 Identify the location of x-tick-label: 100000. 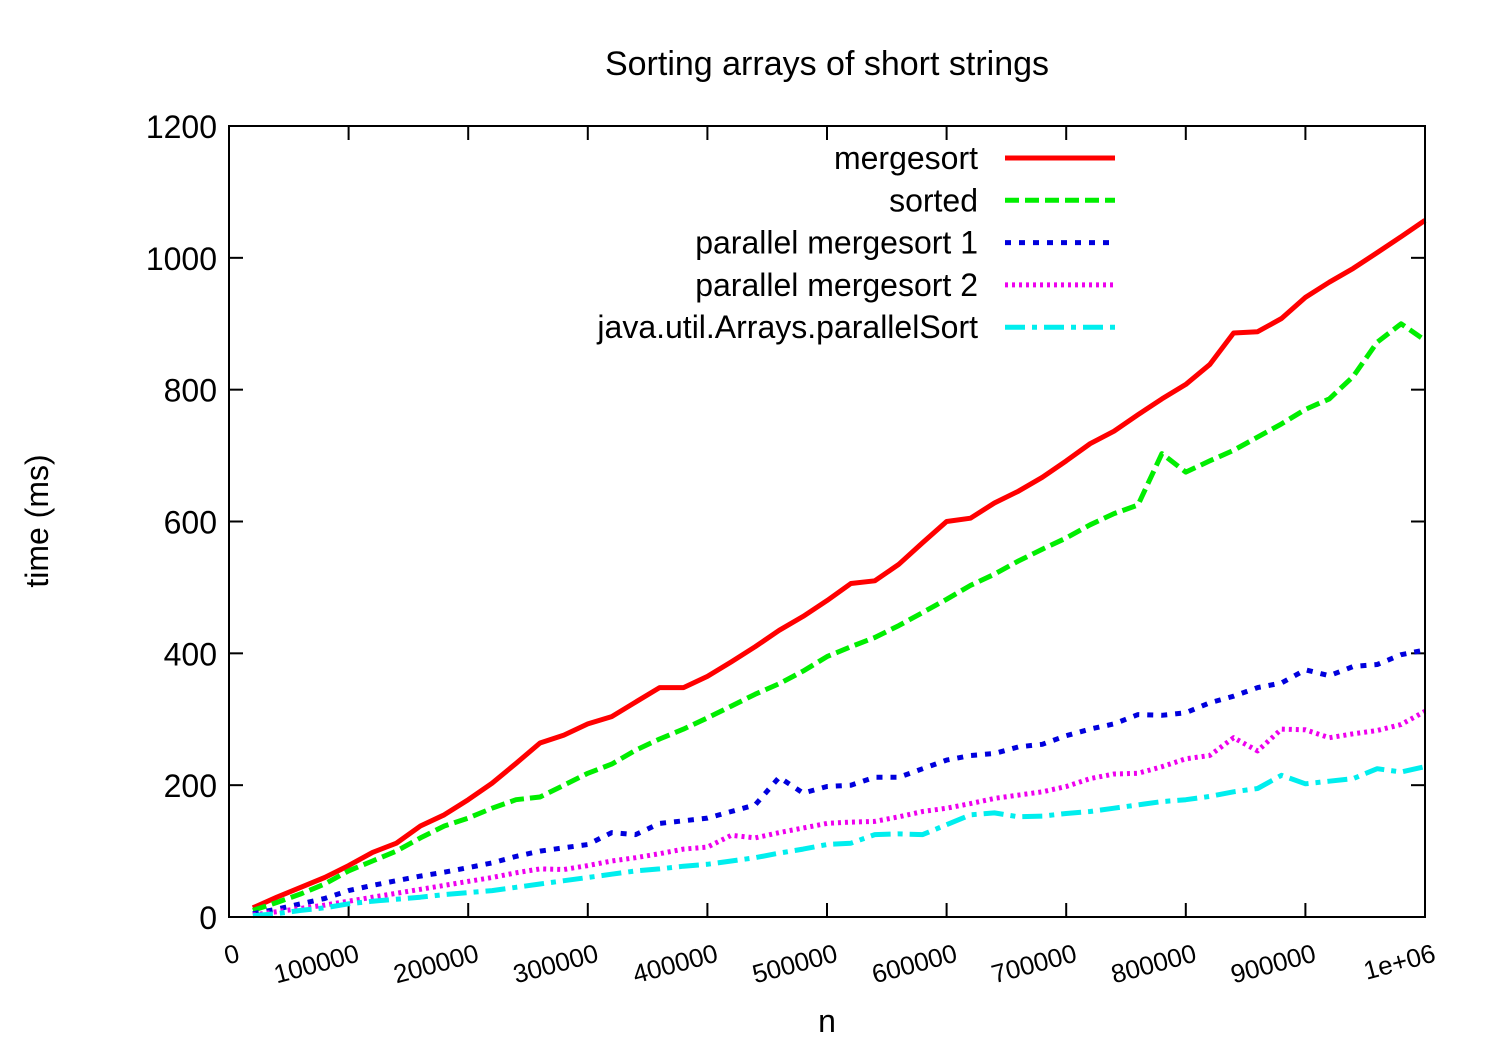
(317, 963).